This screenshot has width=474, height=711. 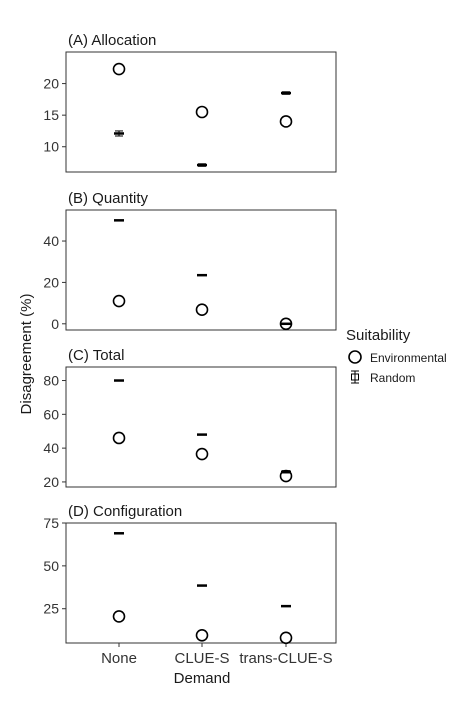 What do you see at coordinates (108, 198) in the screenshot?
I see `panel-title: (B) Quantity` at bounding box center [108, 198].